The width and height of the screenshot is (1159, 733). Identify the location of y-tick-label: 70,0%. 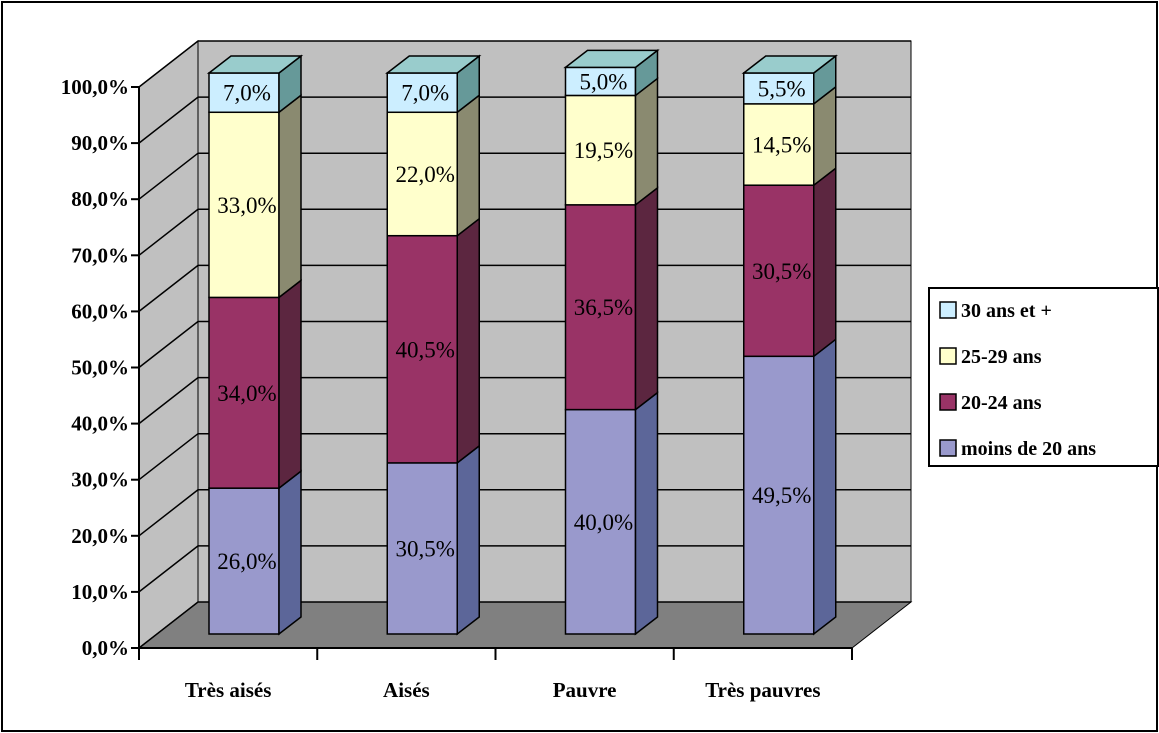
(100, 255).